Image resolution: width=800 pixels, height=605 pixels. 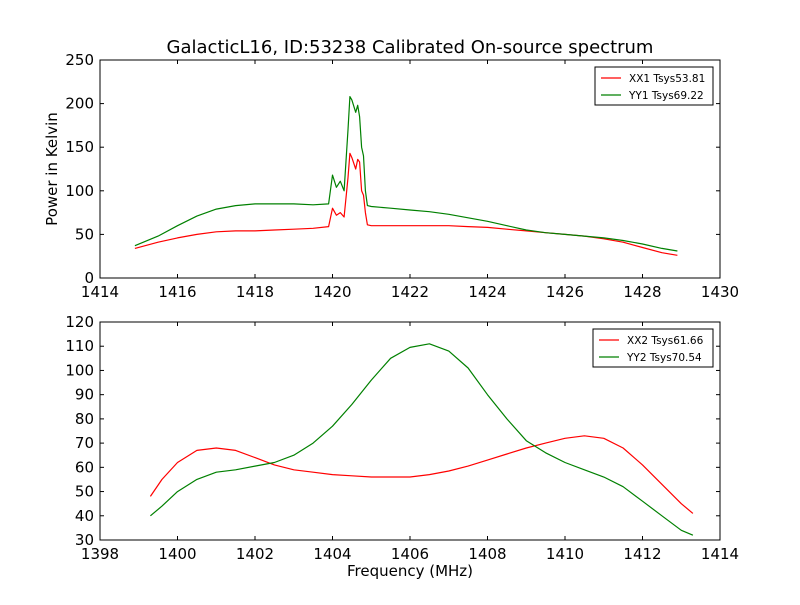 What do you see at coordinates (565, 554) in the screenshot?
I see `x-tick-label: 1410` at bounding box center [565, 554].